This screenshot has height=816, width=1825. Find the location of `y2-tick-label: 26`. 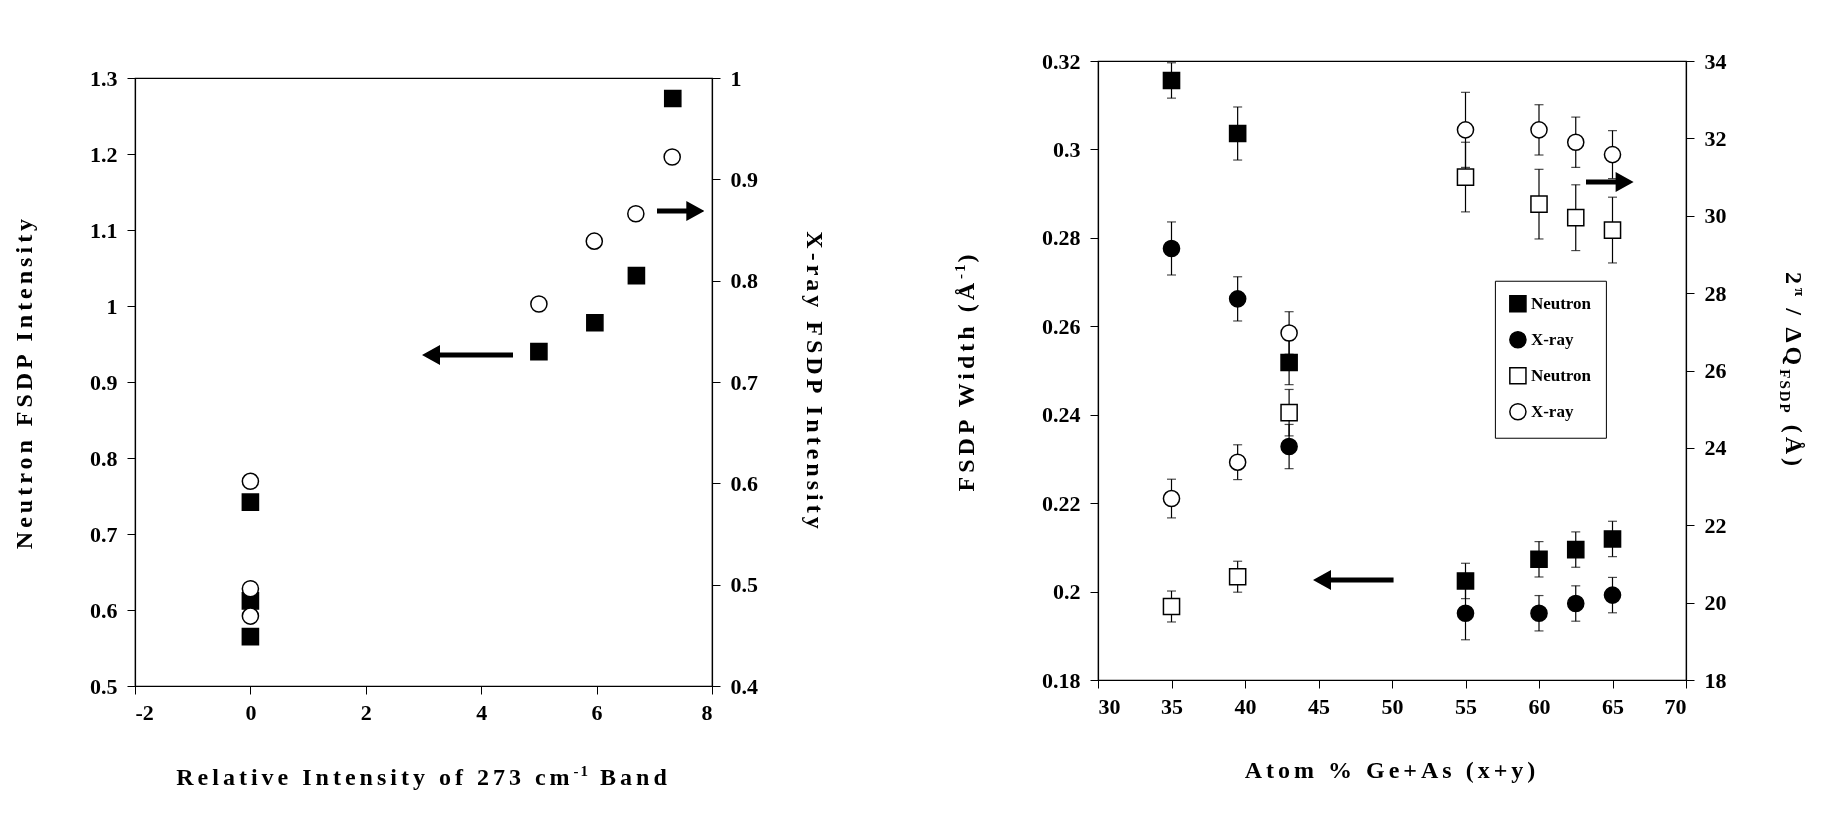

y2-tick-label: 26 is located at coordinates (1715, 370).